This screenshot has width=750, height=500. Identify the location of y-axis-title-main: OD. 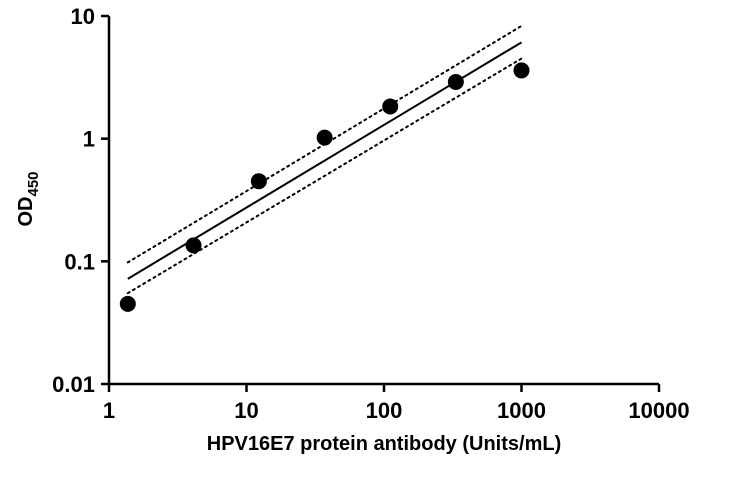
(26, 212).